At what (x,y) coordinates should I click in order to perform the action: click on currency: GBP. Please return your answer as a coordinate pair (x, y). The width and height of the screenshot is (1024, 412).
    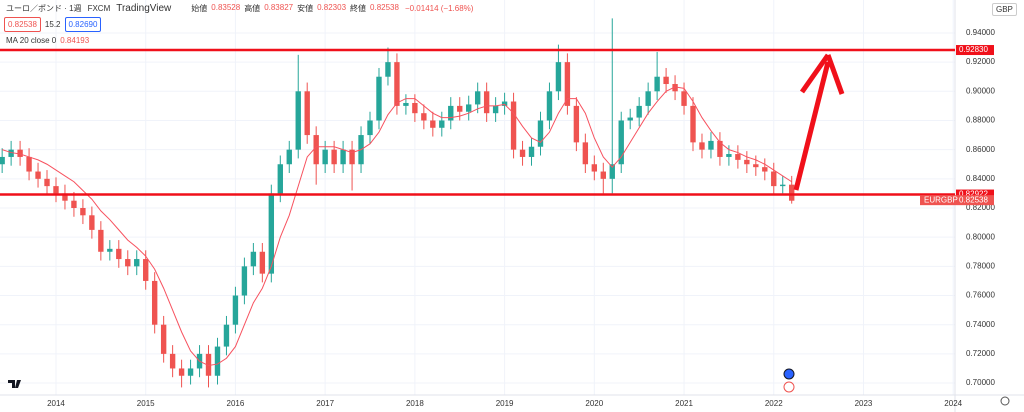
    Looking at the image, I should click on (1004, 9).